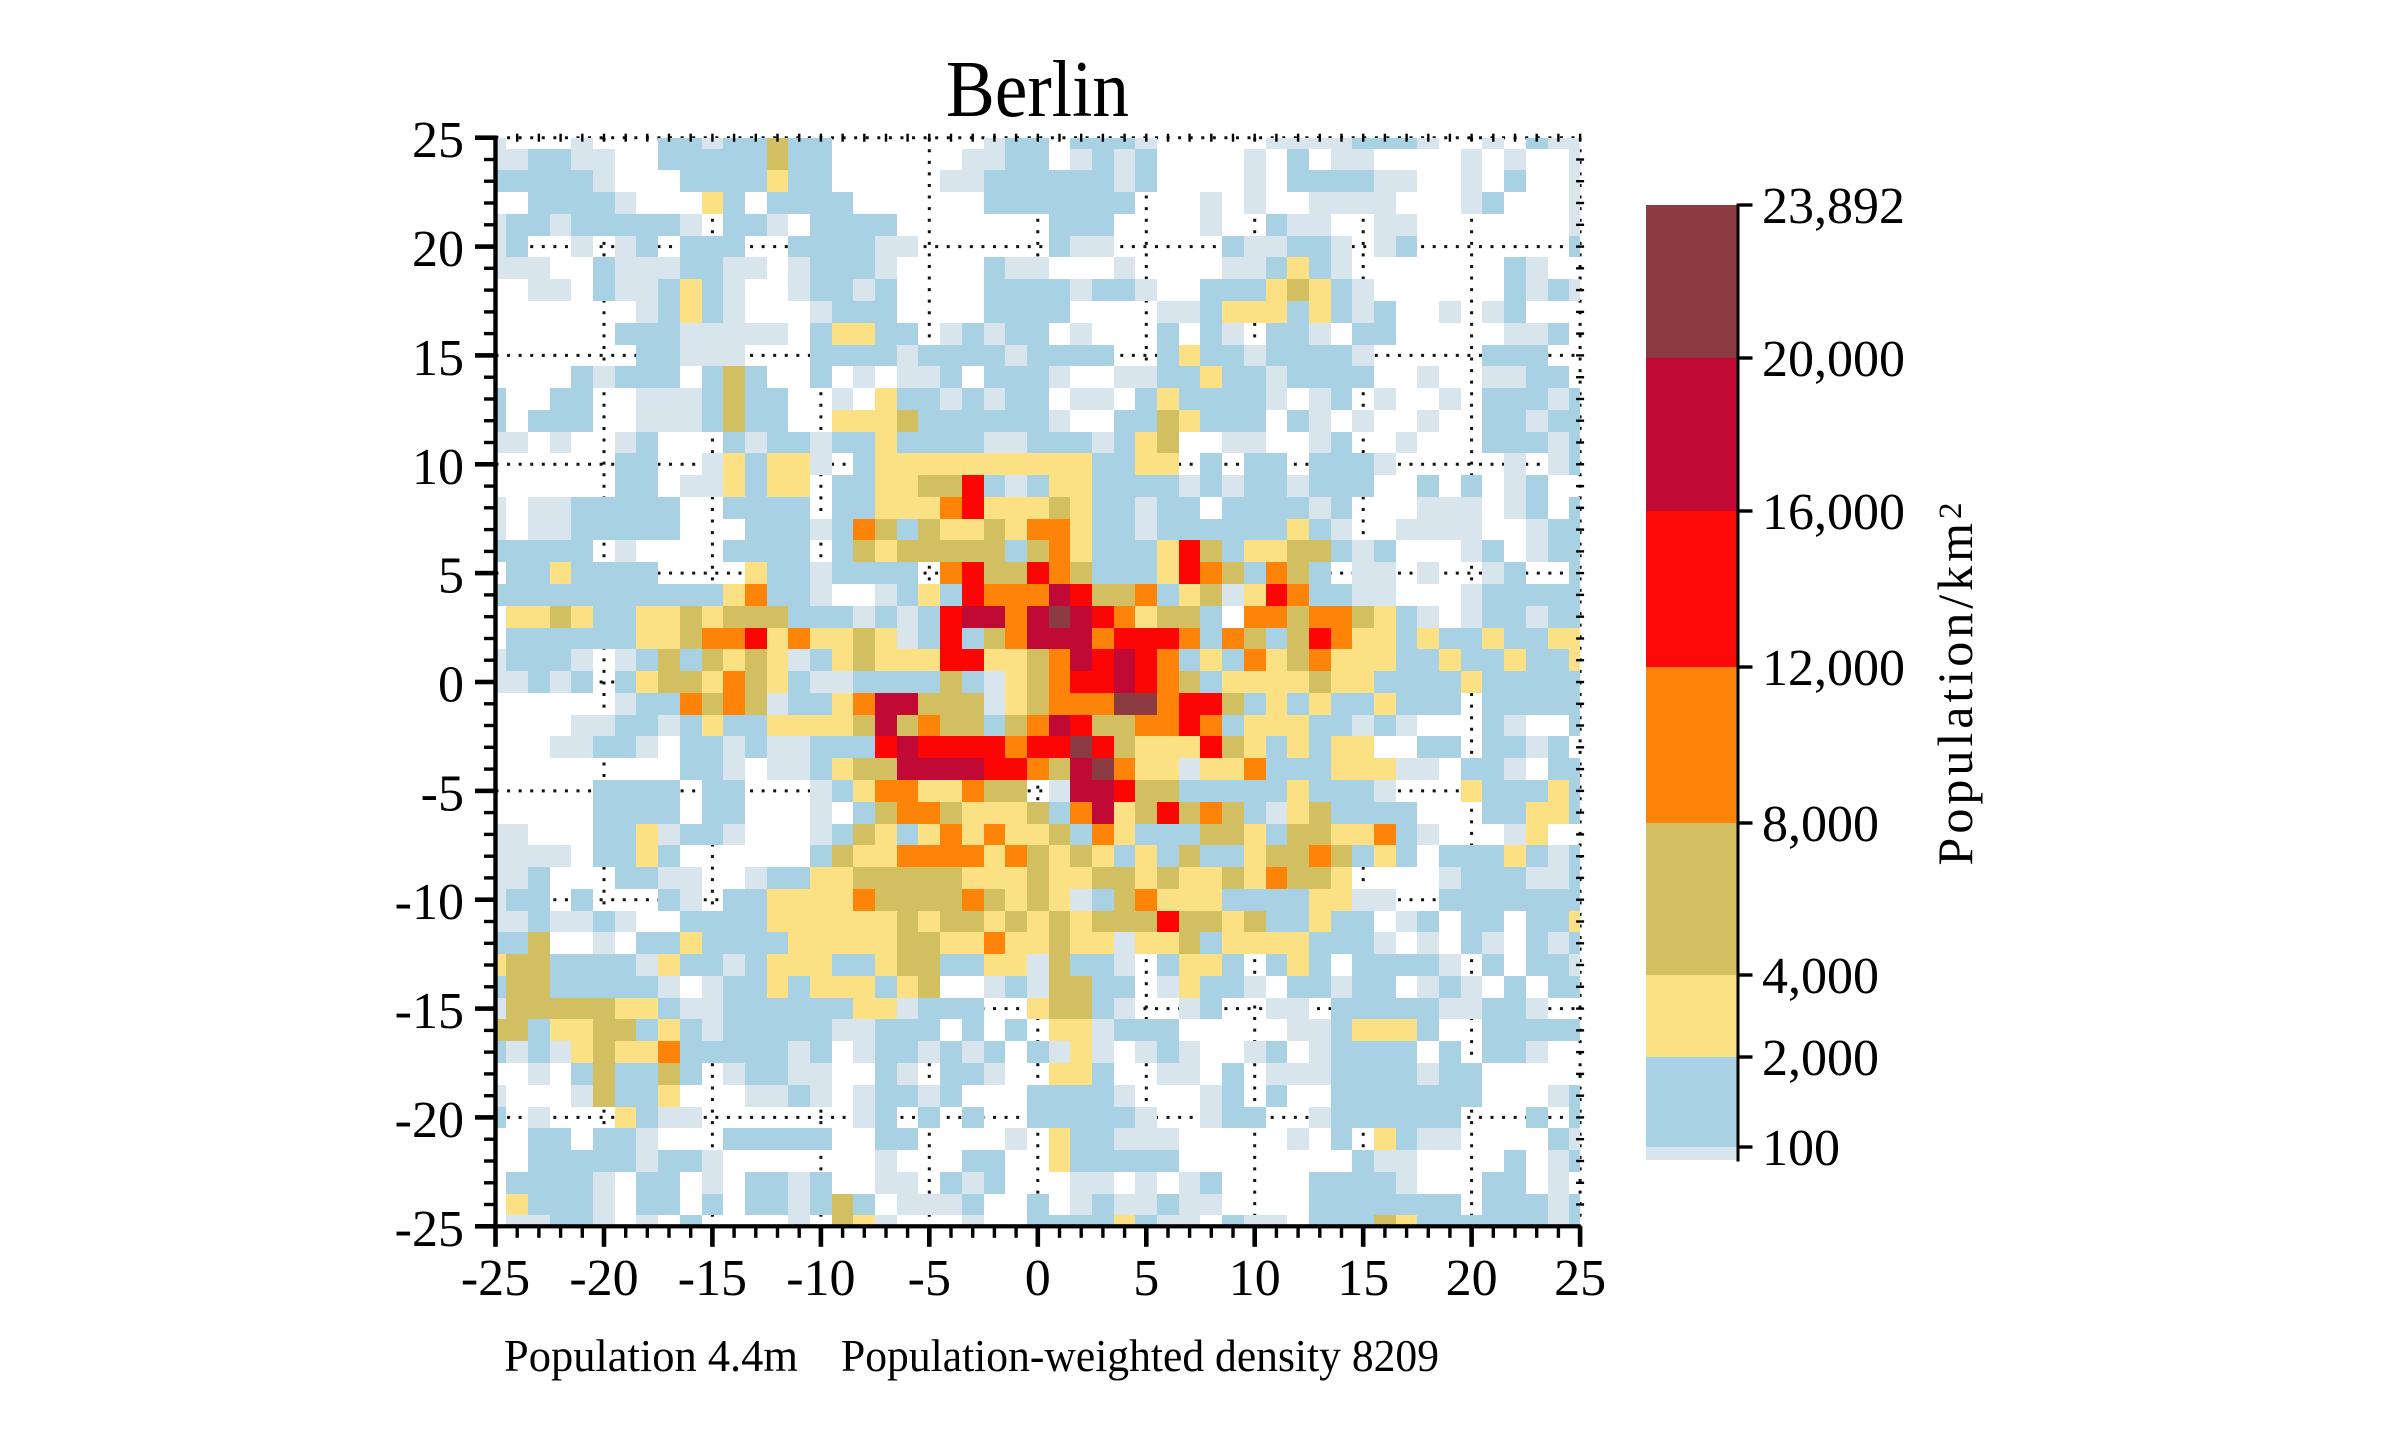 The image size is (2400, 1440). What do you see at coordinates (1140, 1355) in the screenshot?
I see `svg-text:Population-weighted density 82: Population-weighted density 8209` at bounding box center [1140, 1355].